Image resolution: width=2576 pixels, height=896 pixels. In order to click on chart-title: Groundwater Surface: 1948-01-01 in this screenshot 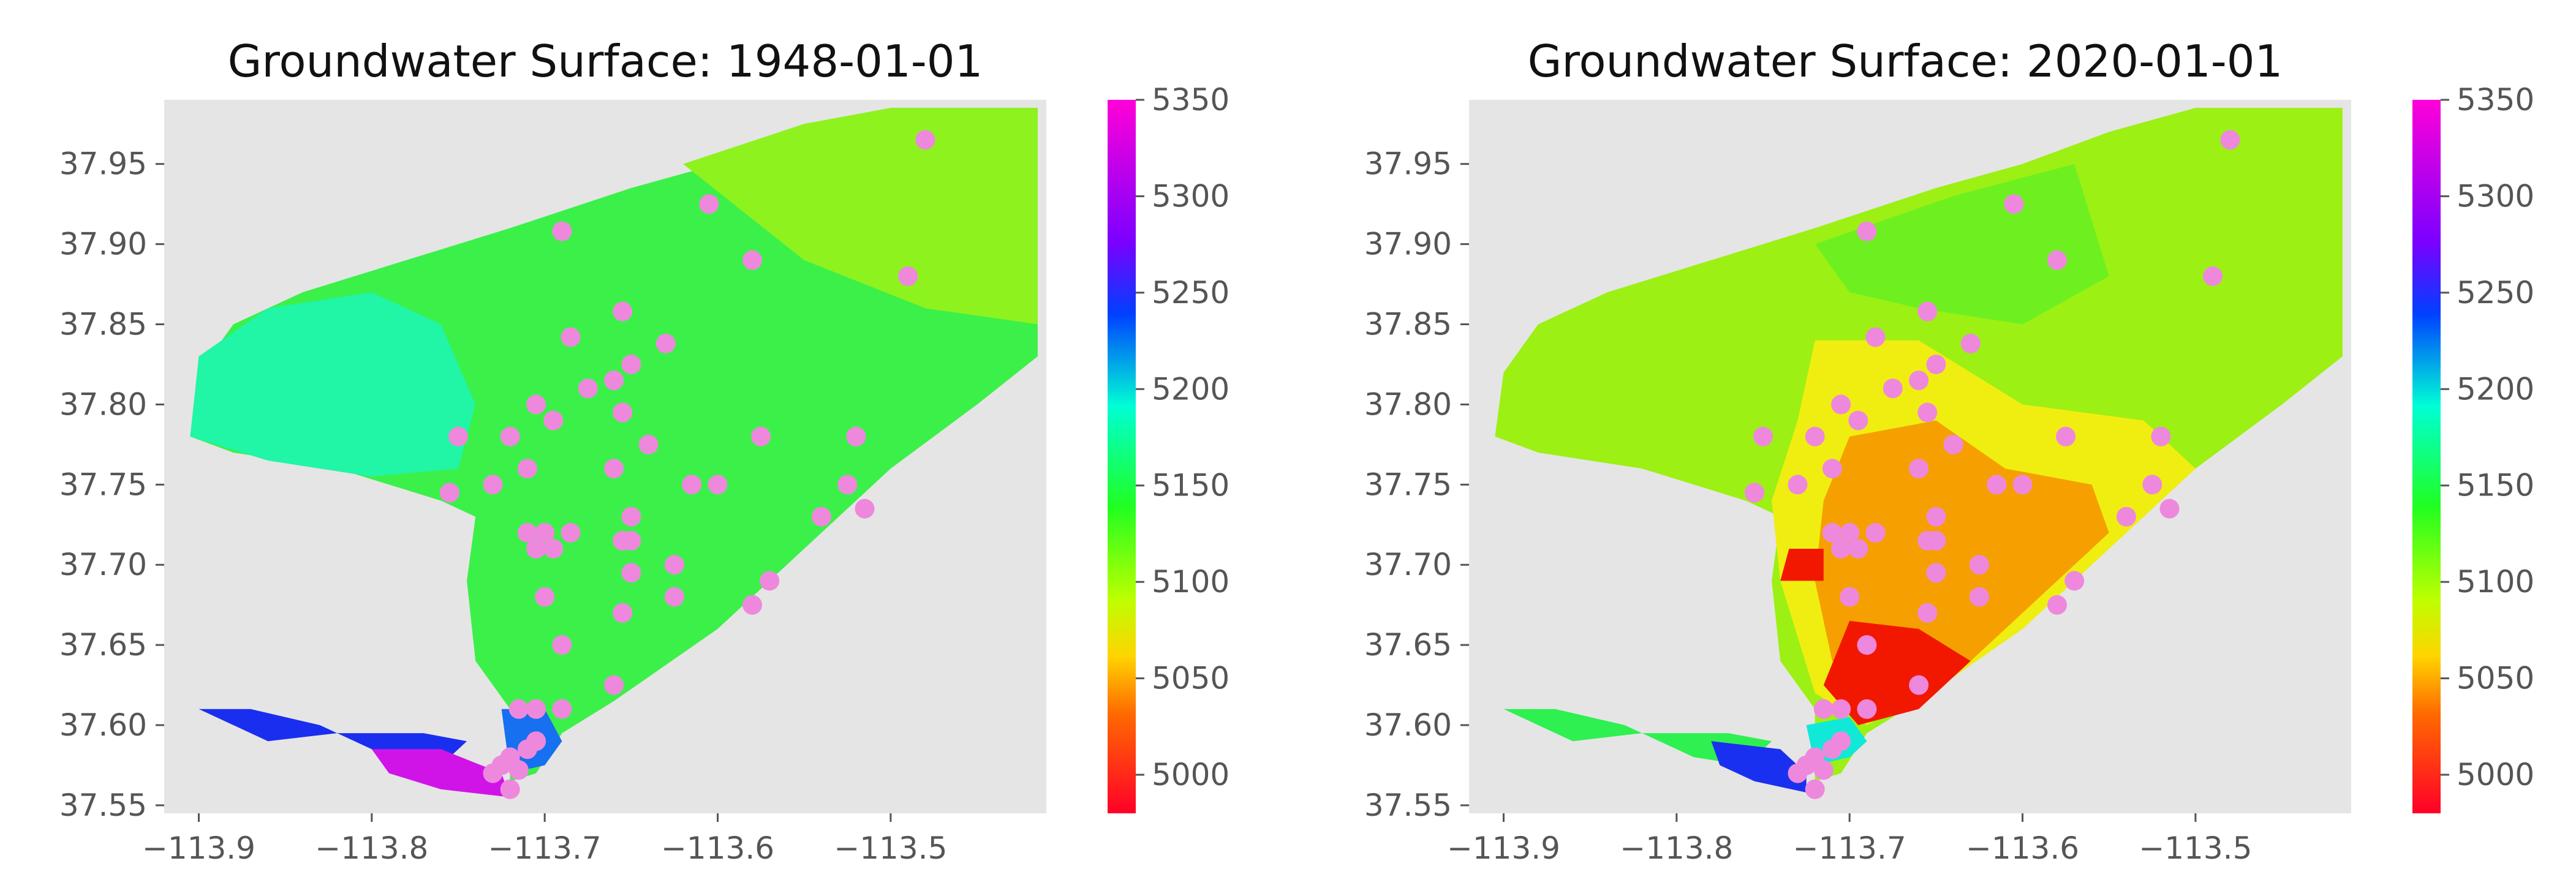, I will do `click(605, 61)`.